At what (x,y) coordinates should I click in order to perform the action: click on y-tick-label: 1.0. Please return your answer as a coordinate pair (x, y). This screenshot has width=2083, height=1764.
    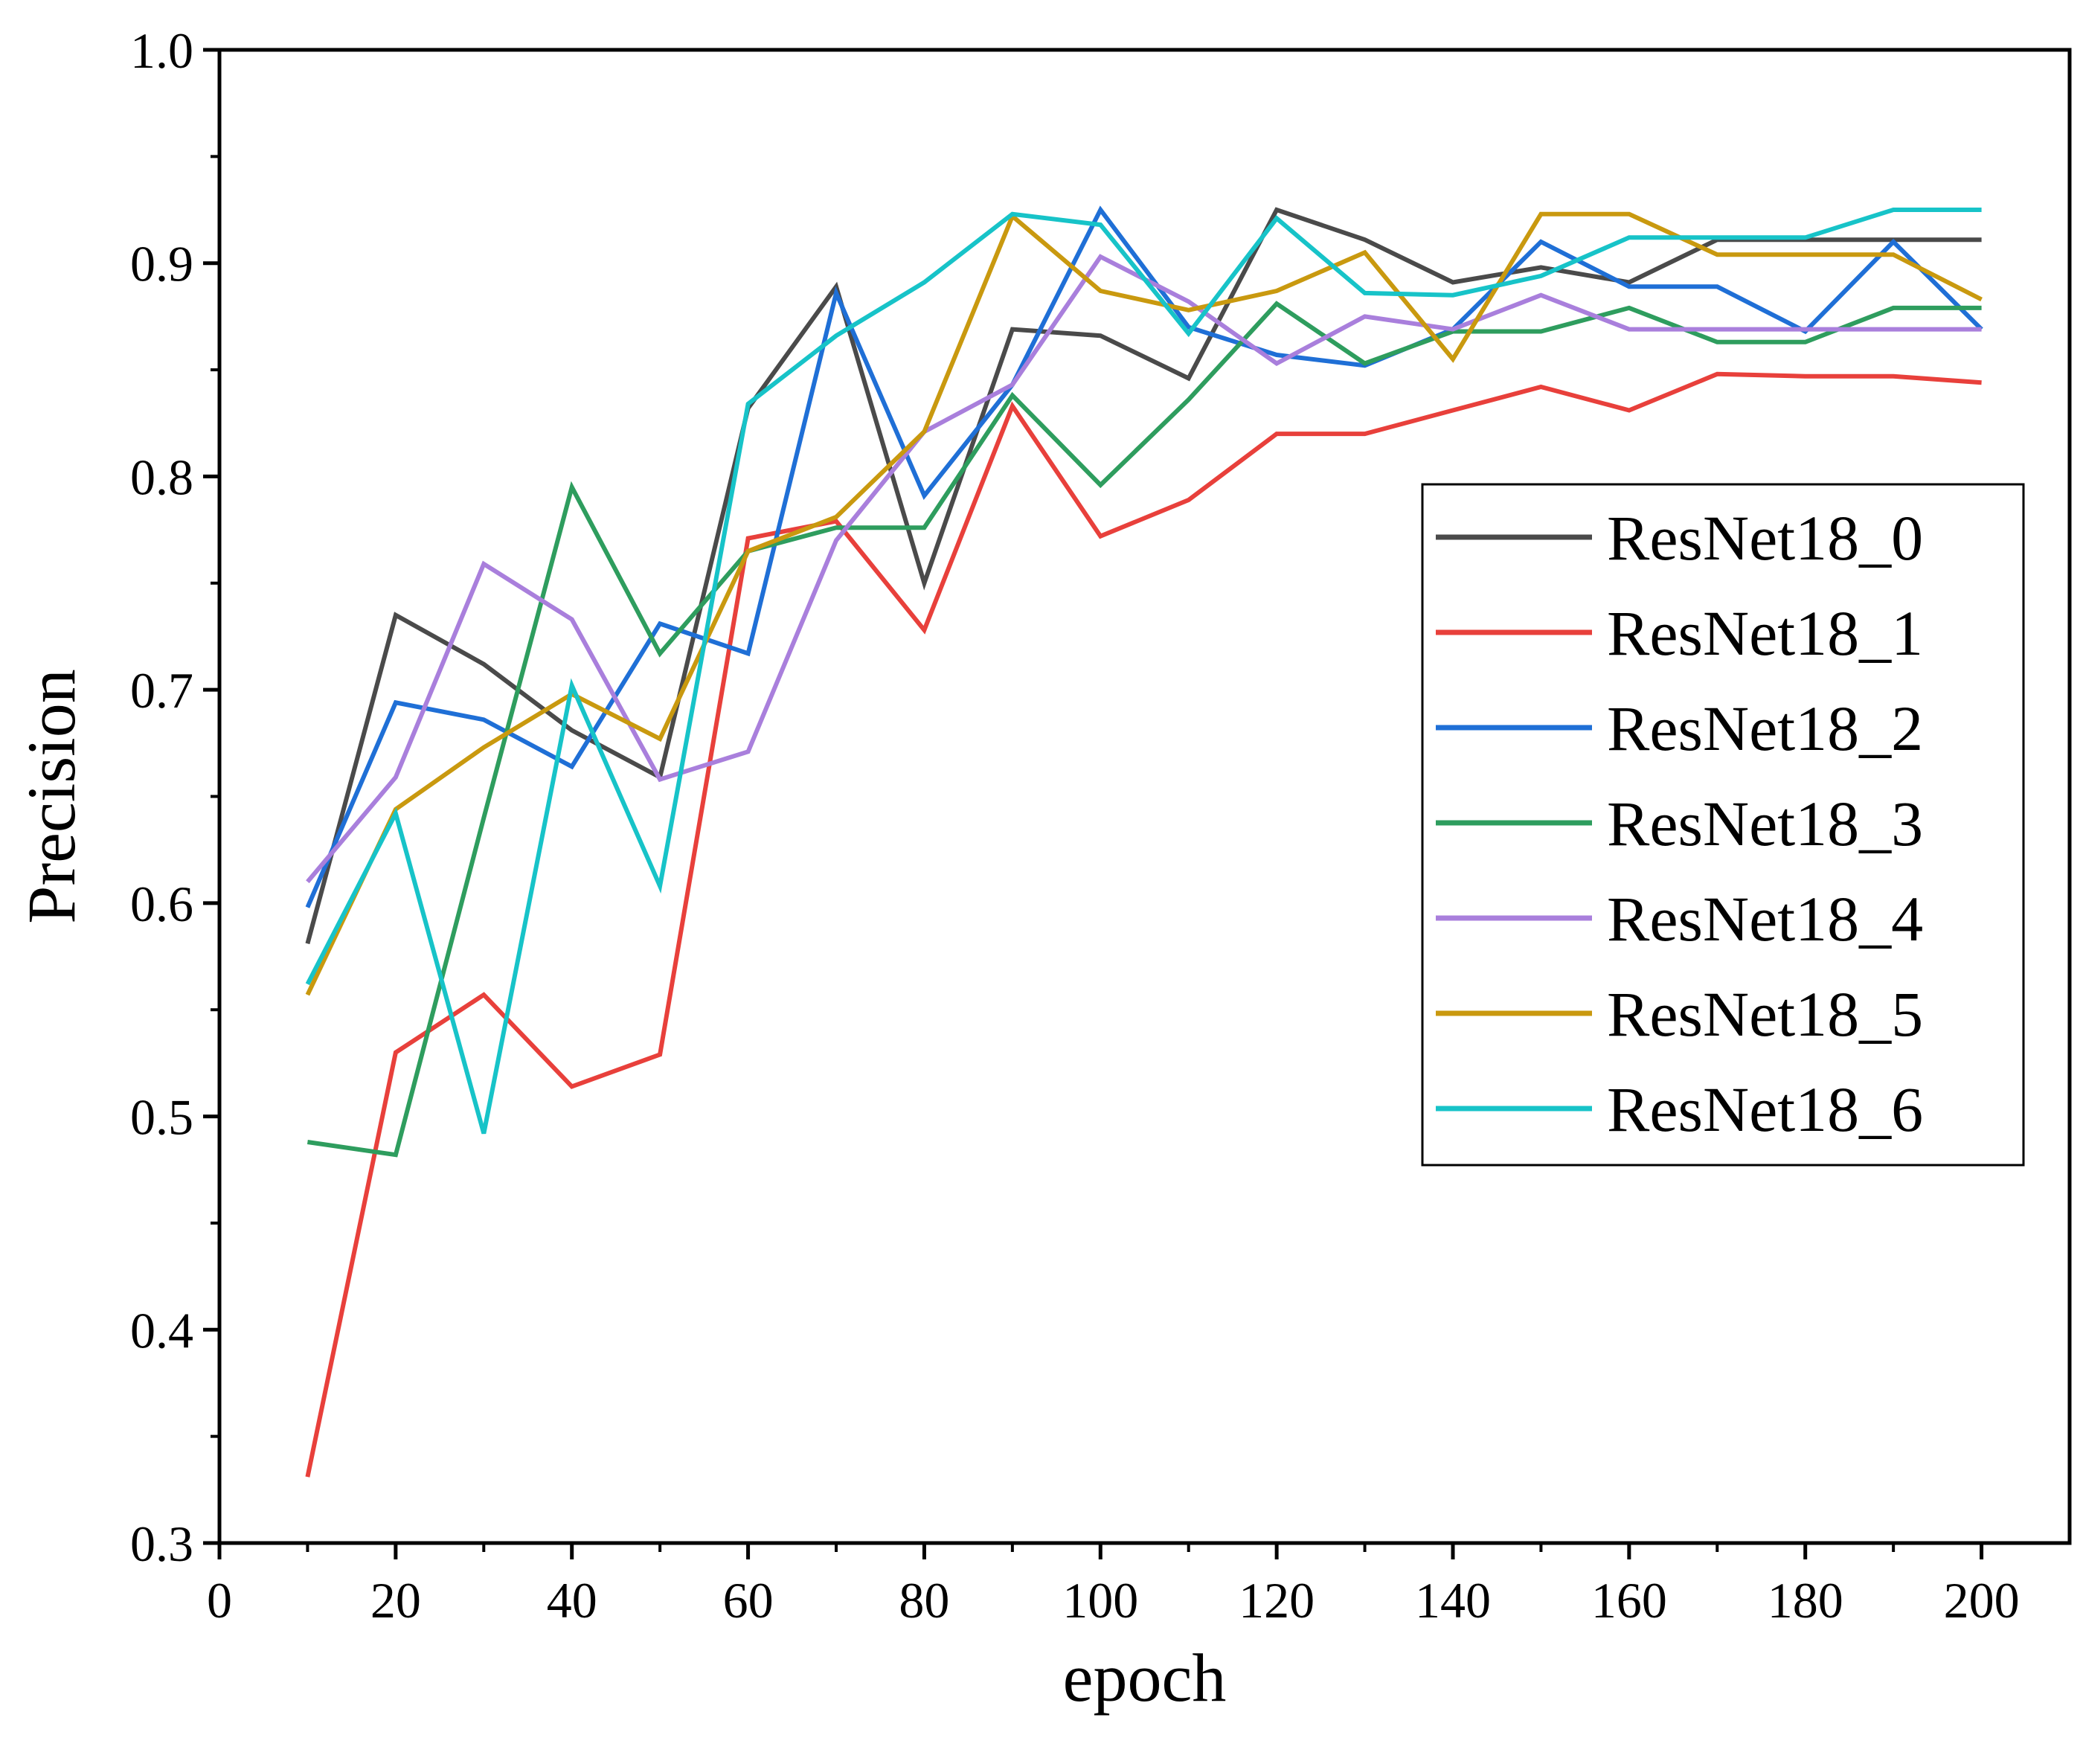
    Looking at the image, I should click on (161, 50).